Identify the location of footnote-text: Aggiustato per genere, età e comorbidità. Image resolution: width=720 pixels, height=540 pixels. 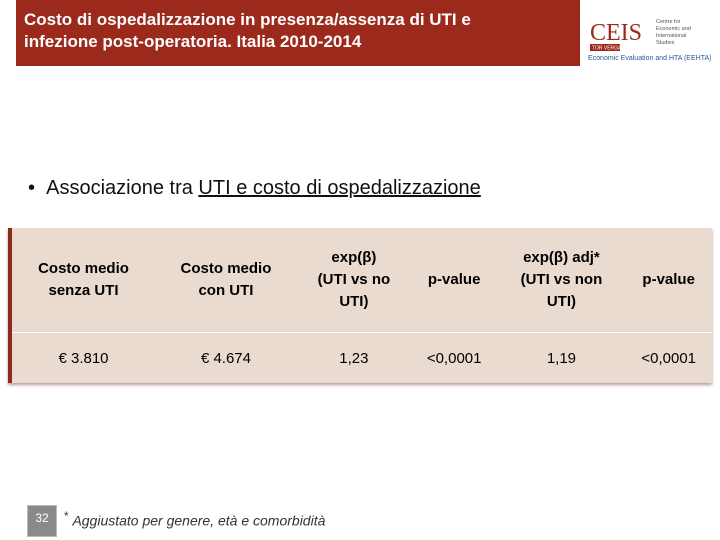
(199, 520).